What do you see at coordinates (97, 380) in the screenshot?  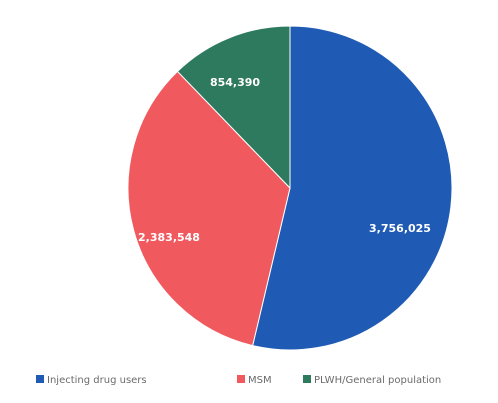 I see `legend-label-0: Injecting drug users` at bounding box center [97, 380].